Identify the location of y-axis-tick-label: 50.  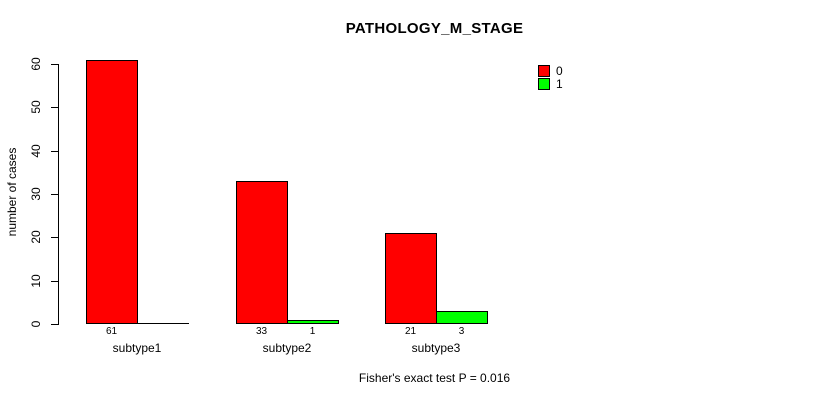
(36, 107).